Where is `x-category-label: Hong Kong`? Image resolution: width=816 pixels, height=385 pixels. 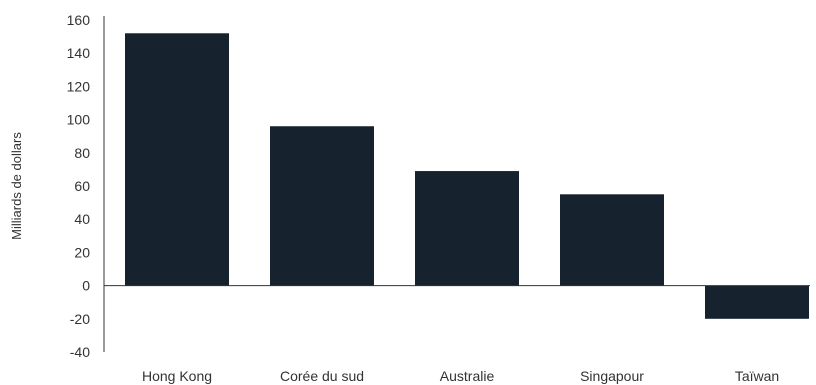
x-category-label: Hong Kong is located at coordinates (177, 376).